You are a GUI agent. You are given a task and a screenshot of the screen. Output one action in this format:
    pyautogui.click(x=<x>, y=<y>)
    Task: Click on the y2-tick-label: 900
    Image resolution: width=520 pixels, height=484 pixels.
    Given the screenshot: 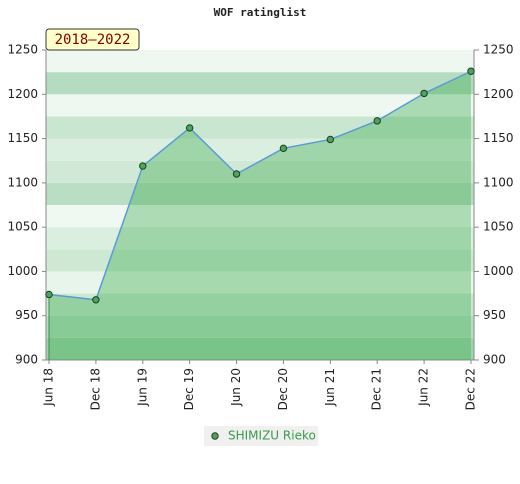 What is the action you would take?
    pyautogui.click(x=494, y=360)
    